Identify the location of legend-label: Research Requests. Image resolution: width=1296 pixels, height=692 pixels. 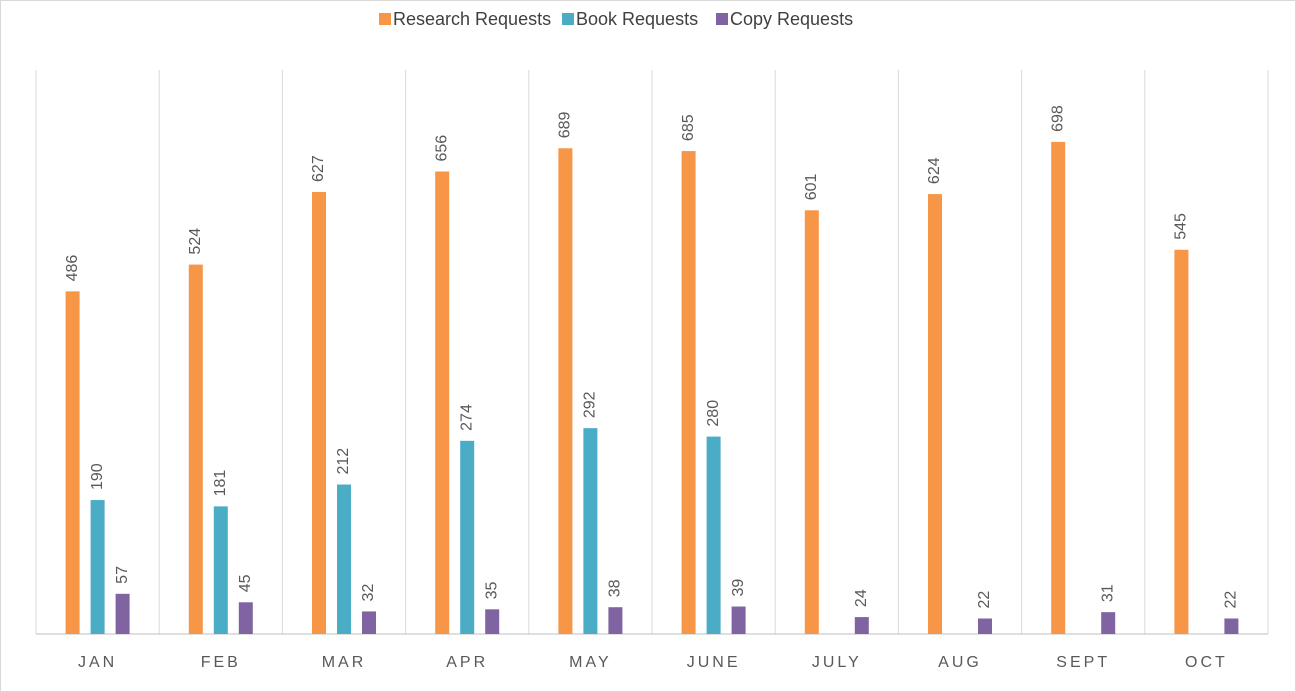
(472, 19).